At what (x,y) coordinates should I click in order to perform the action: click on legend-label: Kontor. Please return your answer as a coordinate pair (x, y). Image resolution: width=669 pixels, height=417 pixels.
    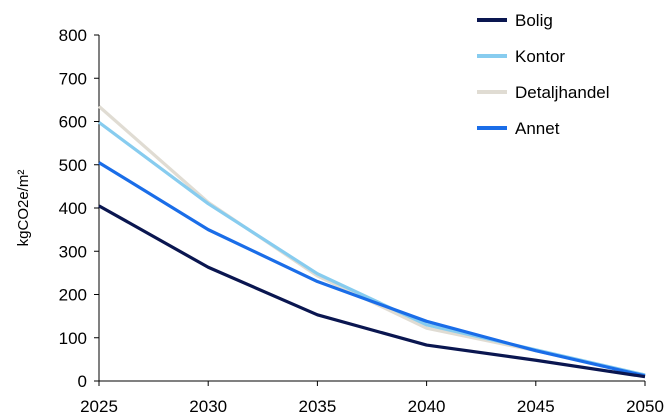
    Looking at the image, I should click on (540, 56).